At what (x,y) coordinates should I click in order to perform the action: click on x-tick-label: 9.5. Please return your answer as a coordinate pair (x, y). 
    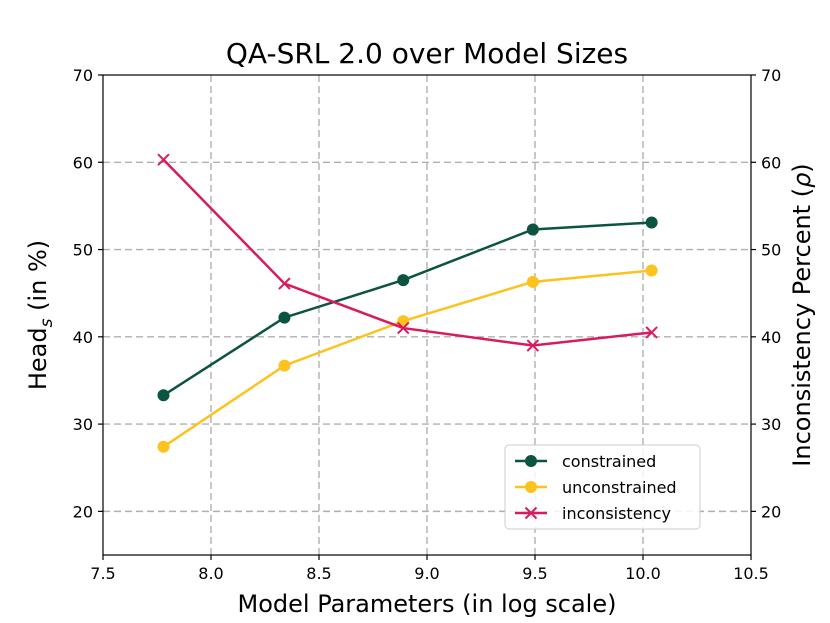
    Looking at the image, I should click on (534, 573).